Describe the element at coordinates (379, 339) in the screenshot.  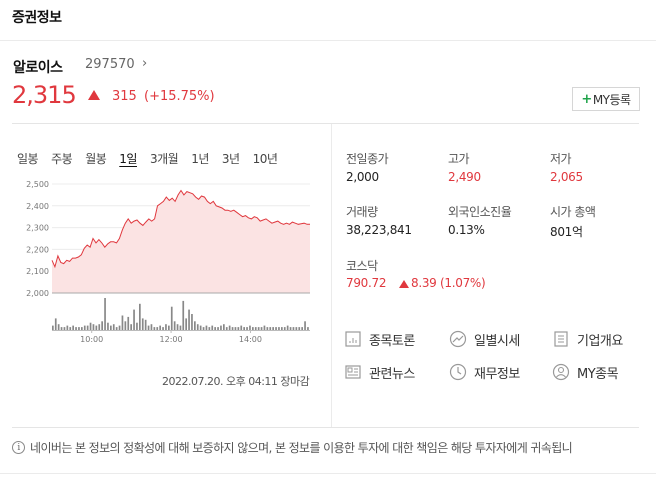
I see `menu-item: 종목토론` at that location.